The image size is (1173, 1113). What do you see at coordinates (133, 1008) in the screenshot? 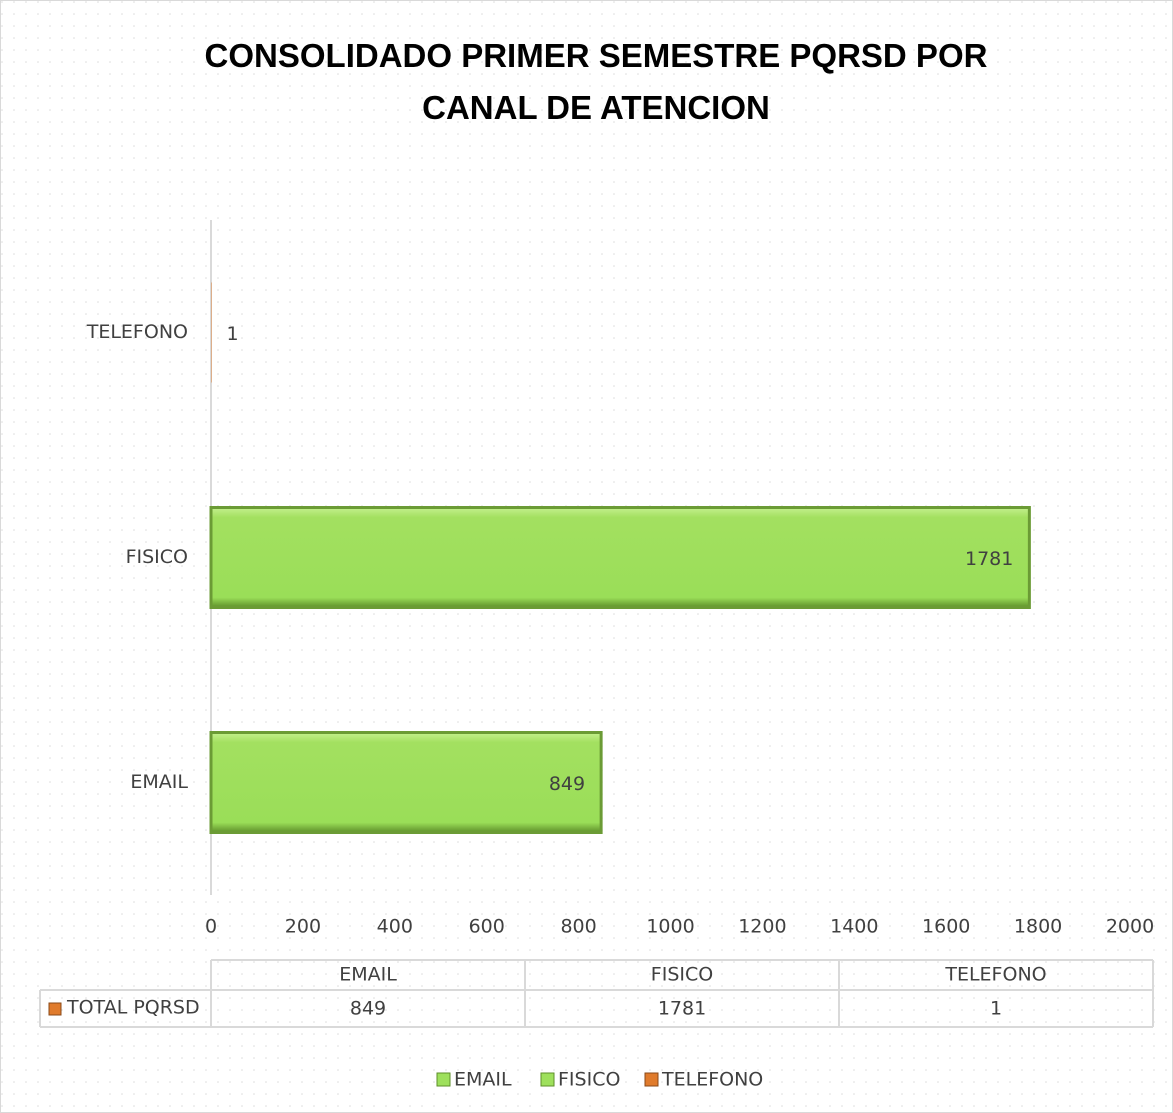
I see `table-row-label: TOTAL PQRSD` at bounding box center [133, 1008].